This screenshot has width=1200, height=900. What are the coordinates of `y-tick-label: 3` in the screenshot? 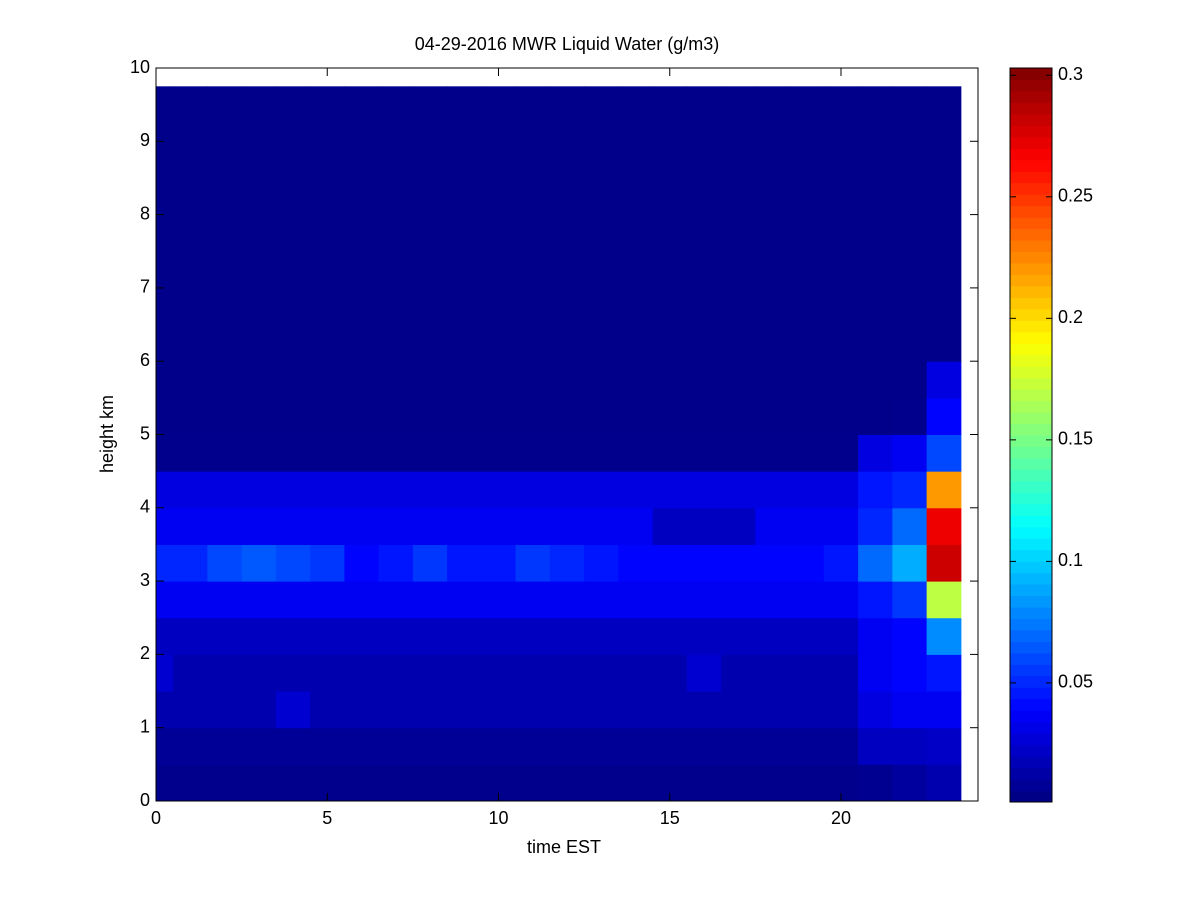 It's located at (145, 580).